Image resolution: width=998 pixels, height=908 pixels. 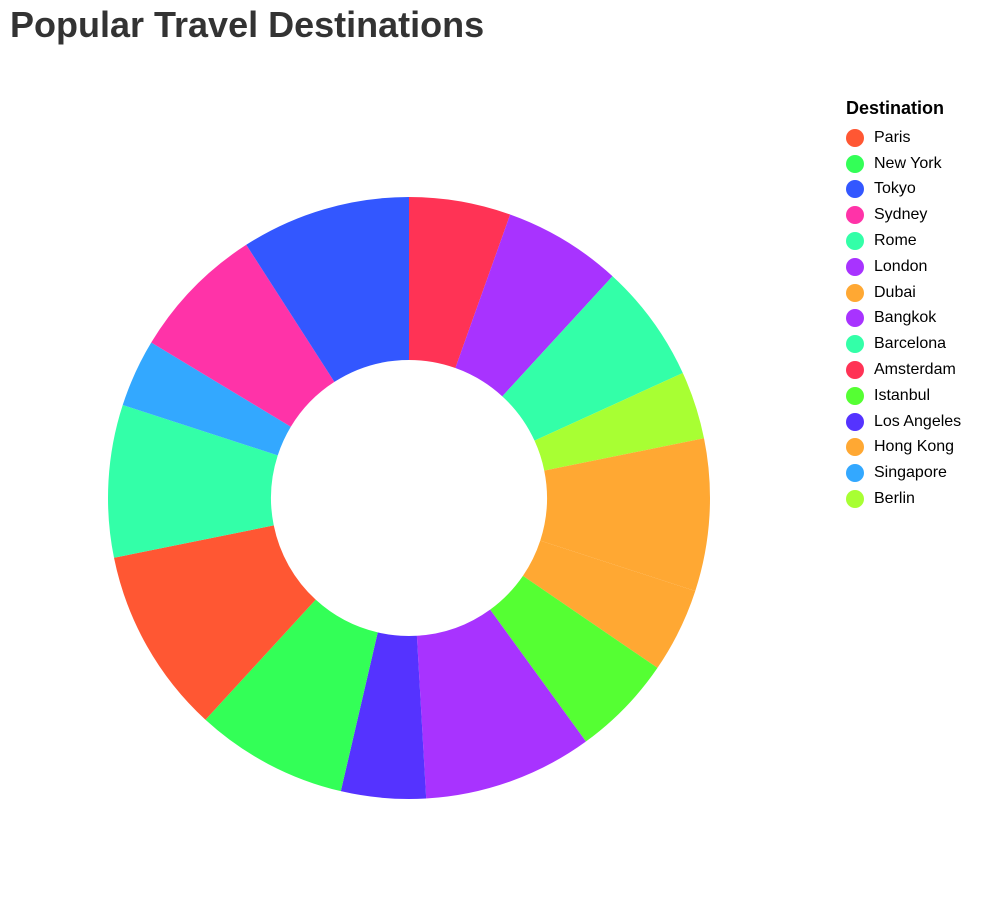 I want to click on legend-item-amsterdam: Amsterdam, so click(x=903, y=370).